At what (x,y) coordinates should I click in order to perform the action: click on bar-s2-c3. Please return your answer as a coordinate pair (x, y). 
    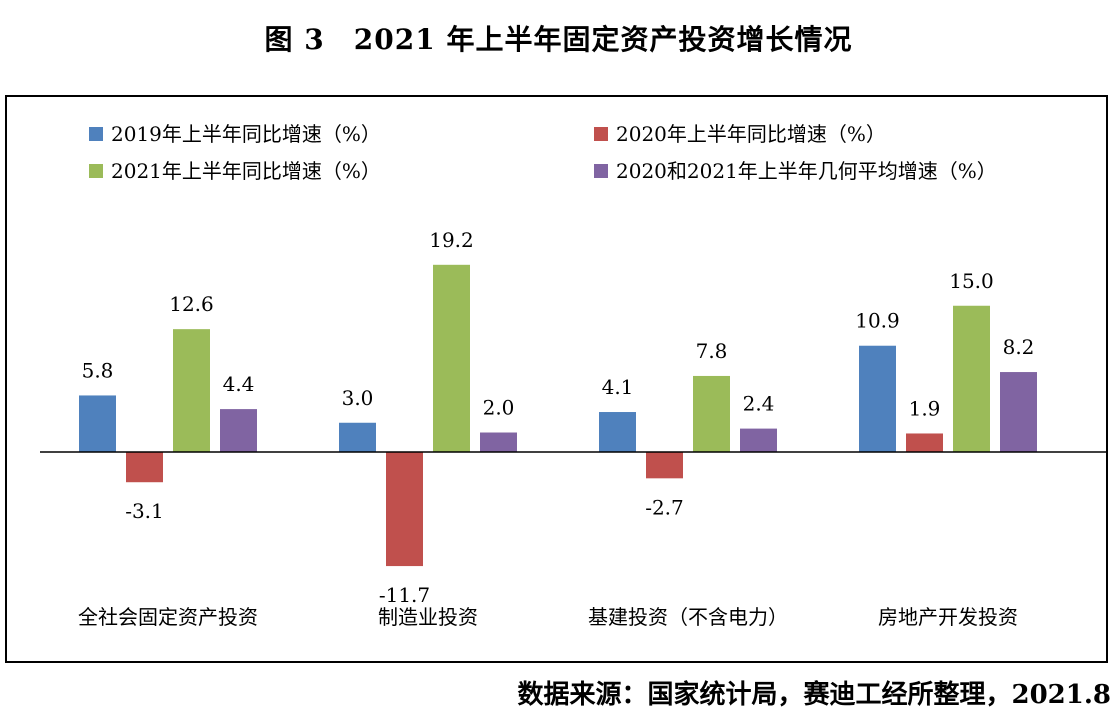
    Looking at the image, I should click on (664, 465).